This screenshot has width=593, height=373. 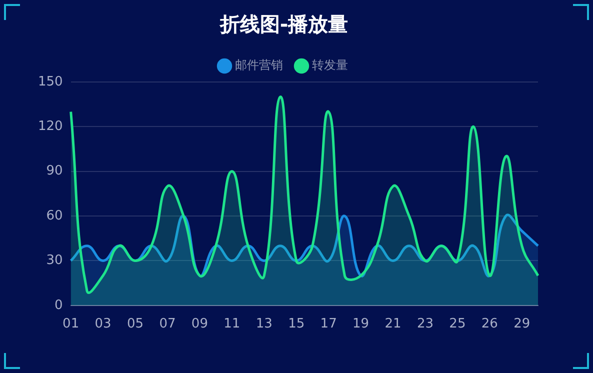 I want to click on x-tick-label: 03, so click(x=103, y=324).